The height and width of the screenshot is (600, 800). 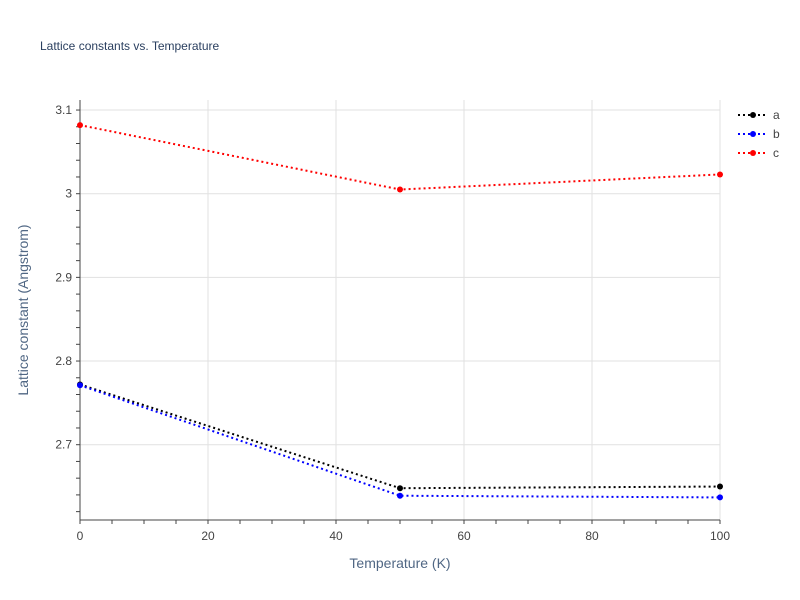 I want to click on series-c, so click(x=400, y=157).